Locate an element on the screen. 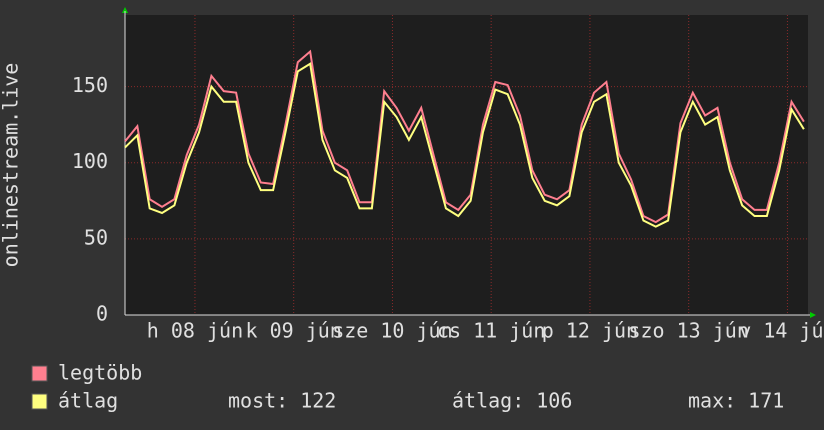  y-tick-label: 100 is located at coordinates (90, 161).